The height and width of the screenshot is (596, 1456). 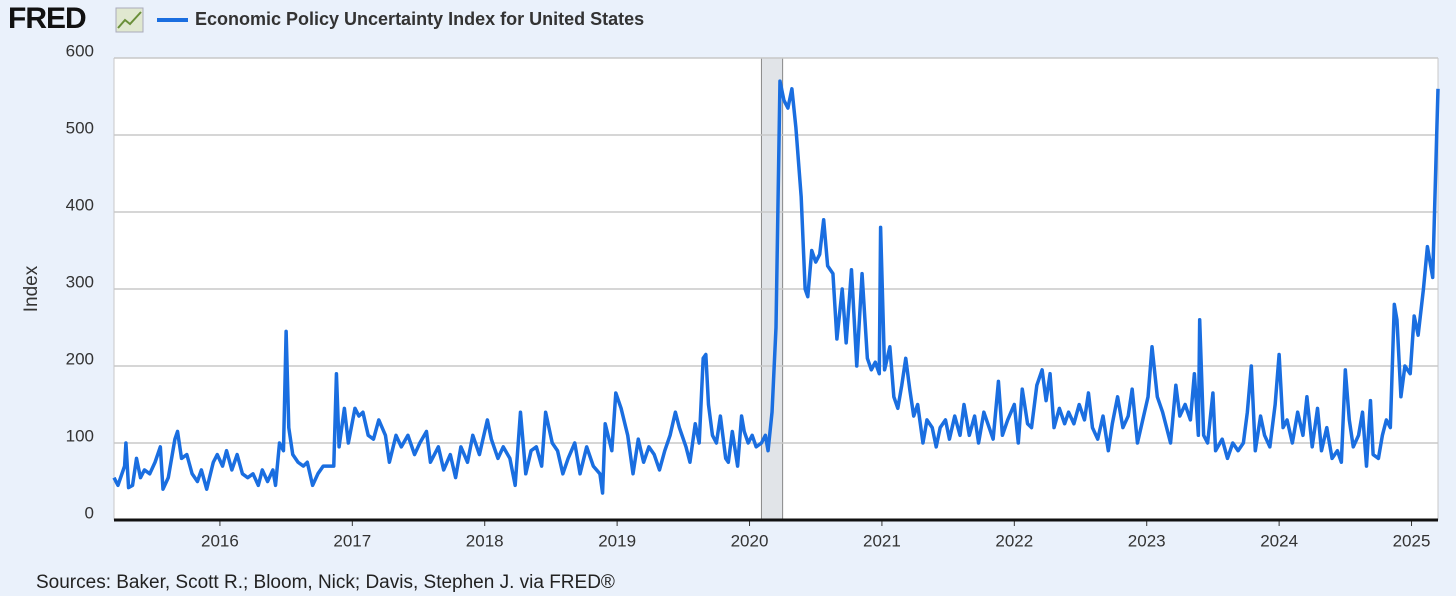 I want to click on y-tick-label: 100, so click(x=80, y=435).